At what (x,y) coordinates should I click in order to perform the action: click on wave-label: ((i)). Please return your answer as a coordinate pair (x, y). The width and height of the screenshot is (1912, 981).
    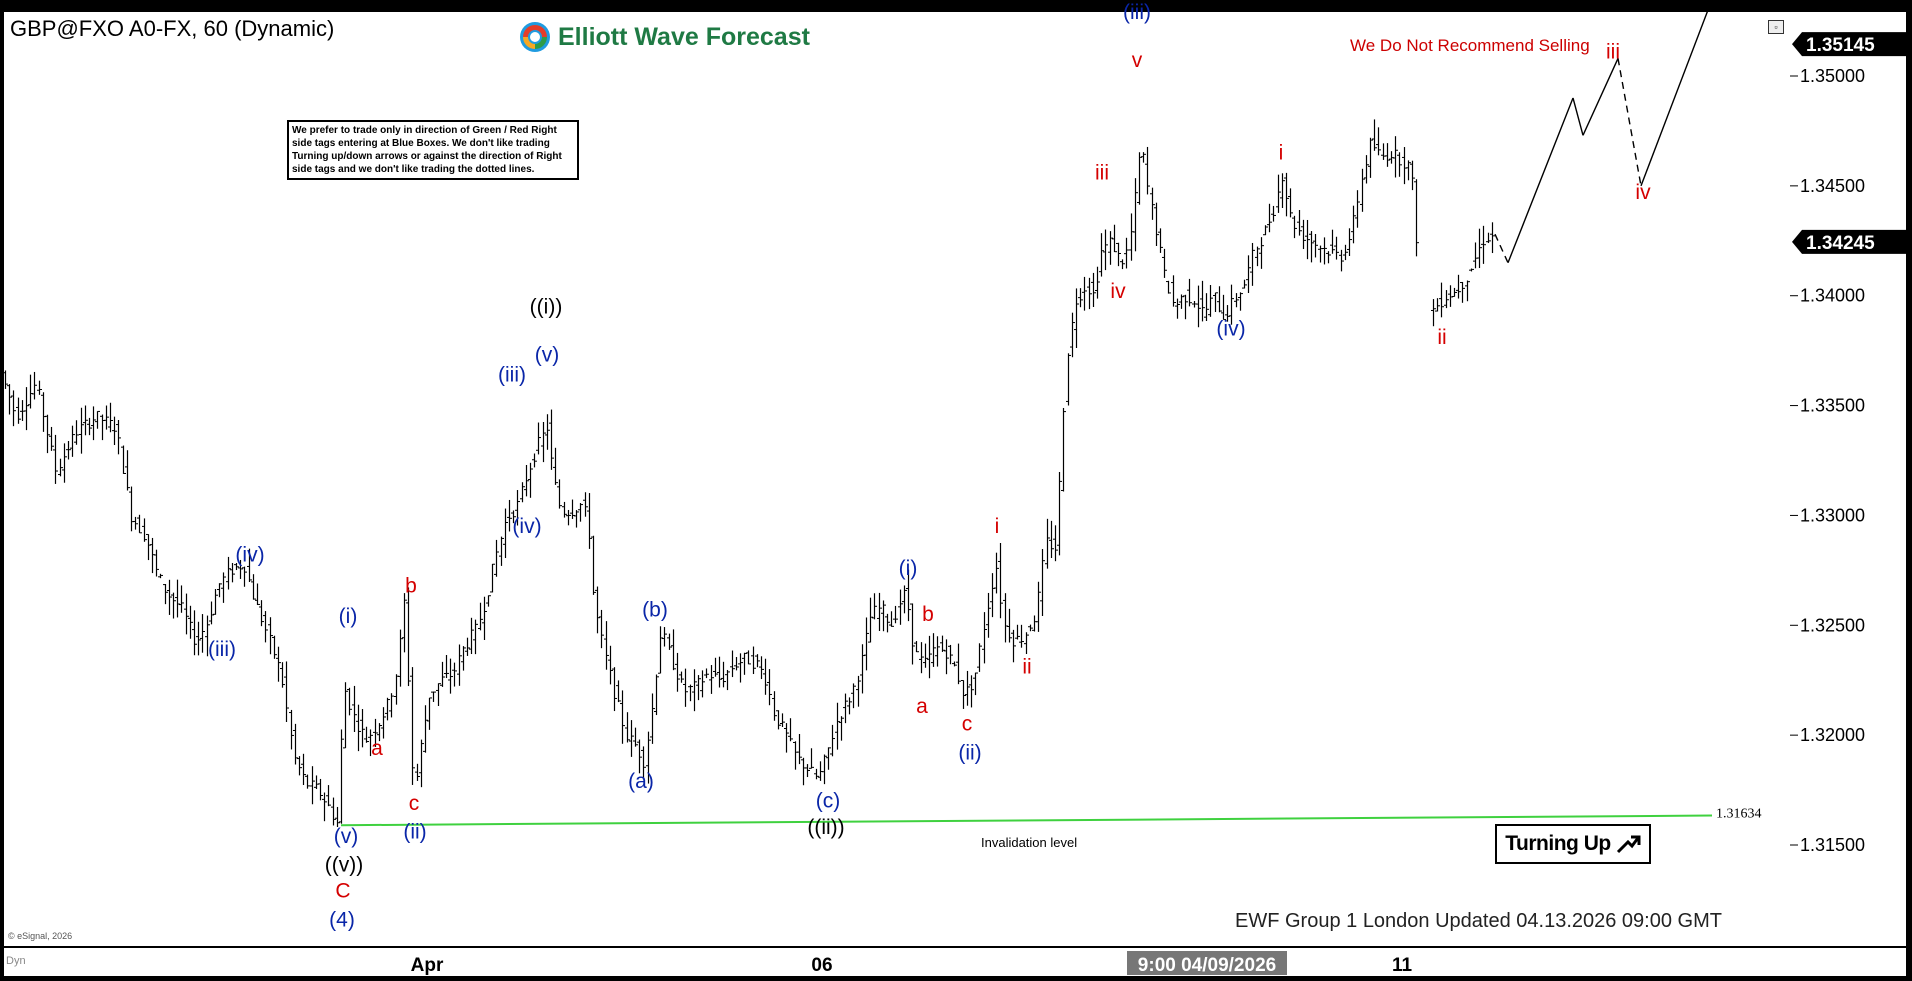
    Looking at the image, I should click on (546, 306).